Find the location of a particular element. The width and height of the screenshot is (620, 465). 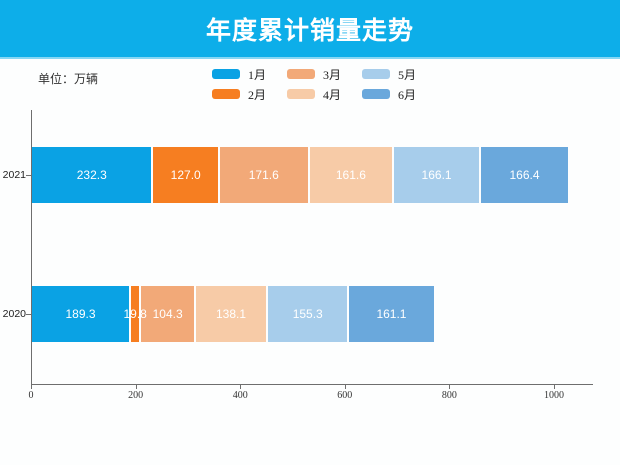

legend-item: 2月 is located at coordinates (239, 94).